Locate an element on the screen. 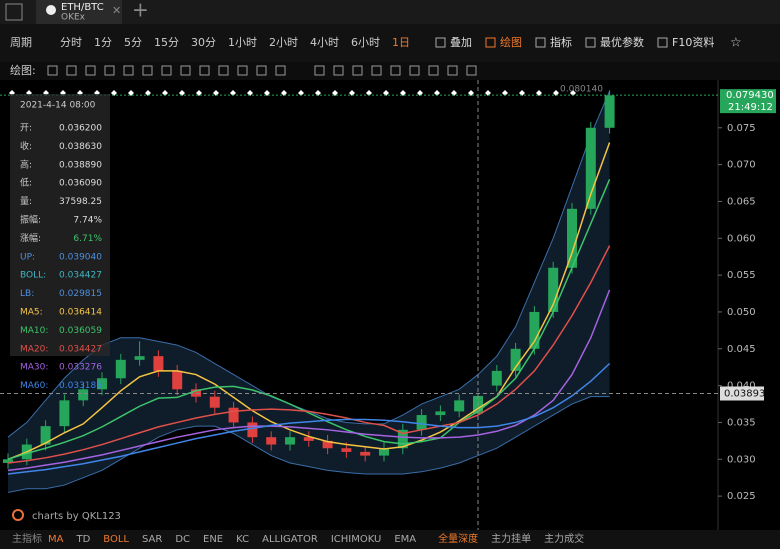 This screenshot has height=549, width=780. indicator-button: KC is located at coordinates (242, 539).